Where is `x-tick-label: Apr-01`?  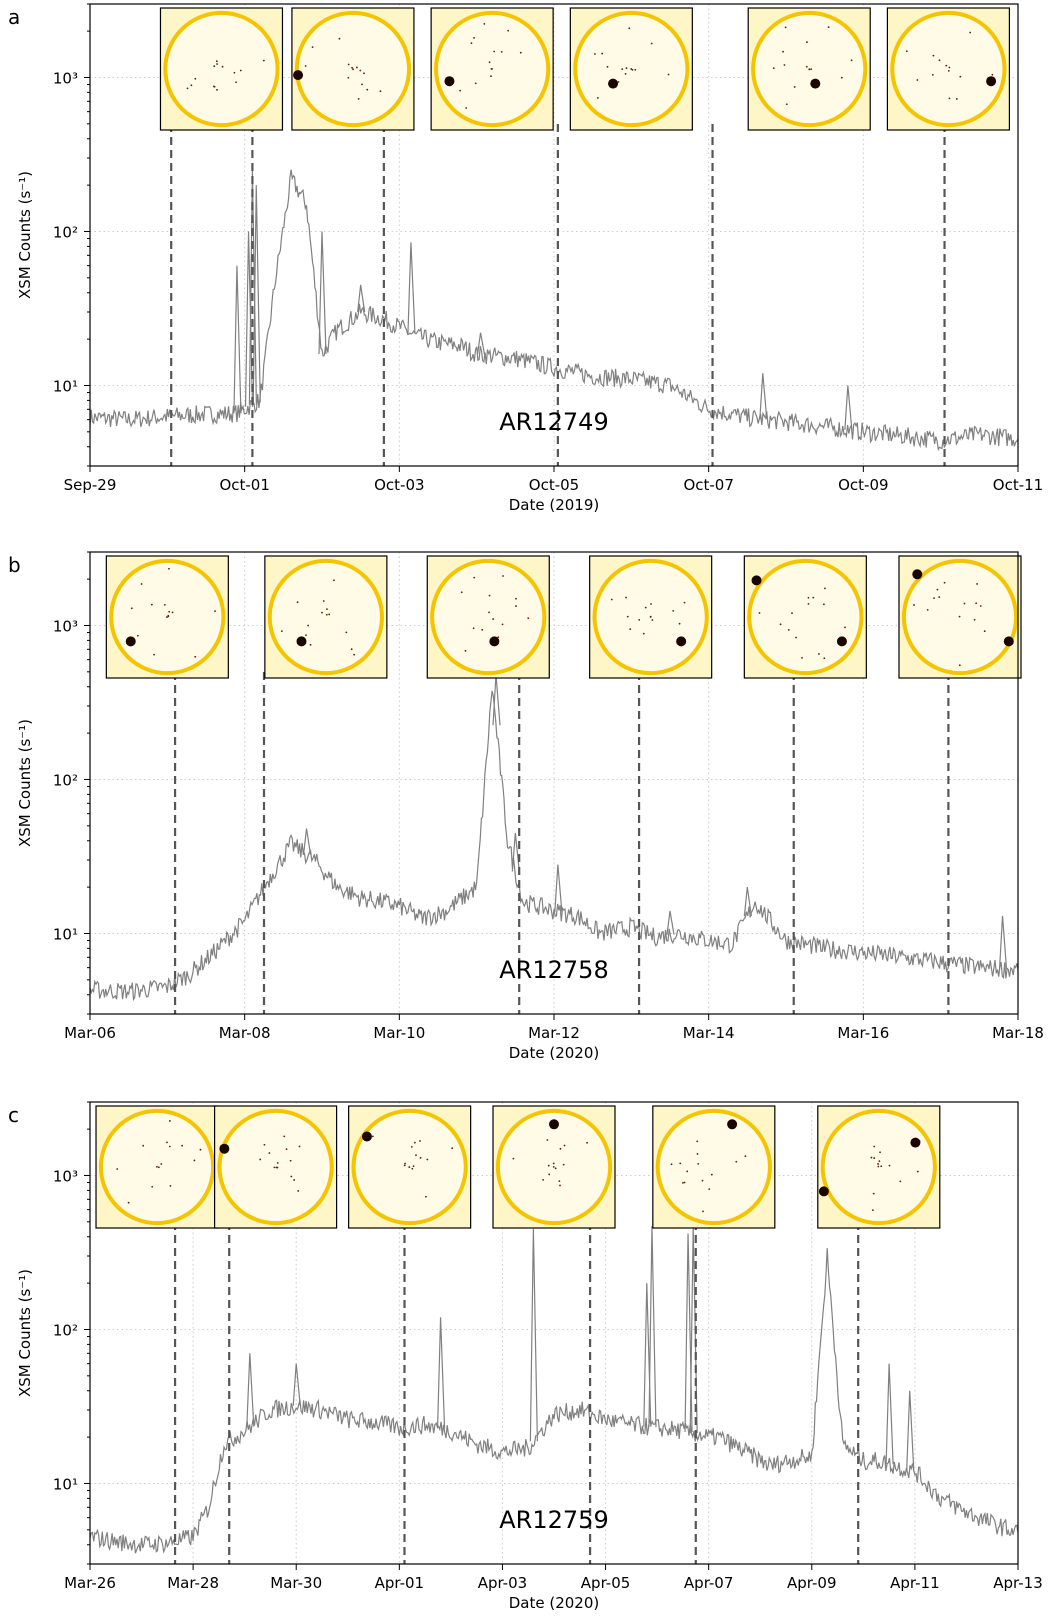
x-tick-label: Apr-01 is located at coordinates (400, 1583).